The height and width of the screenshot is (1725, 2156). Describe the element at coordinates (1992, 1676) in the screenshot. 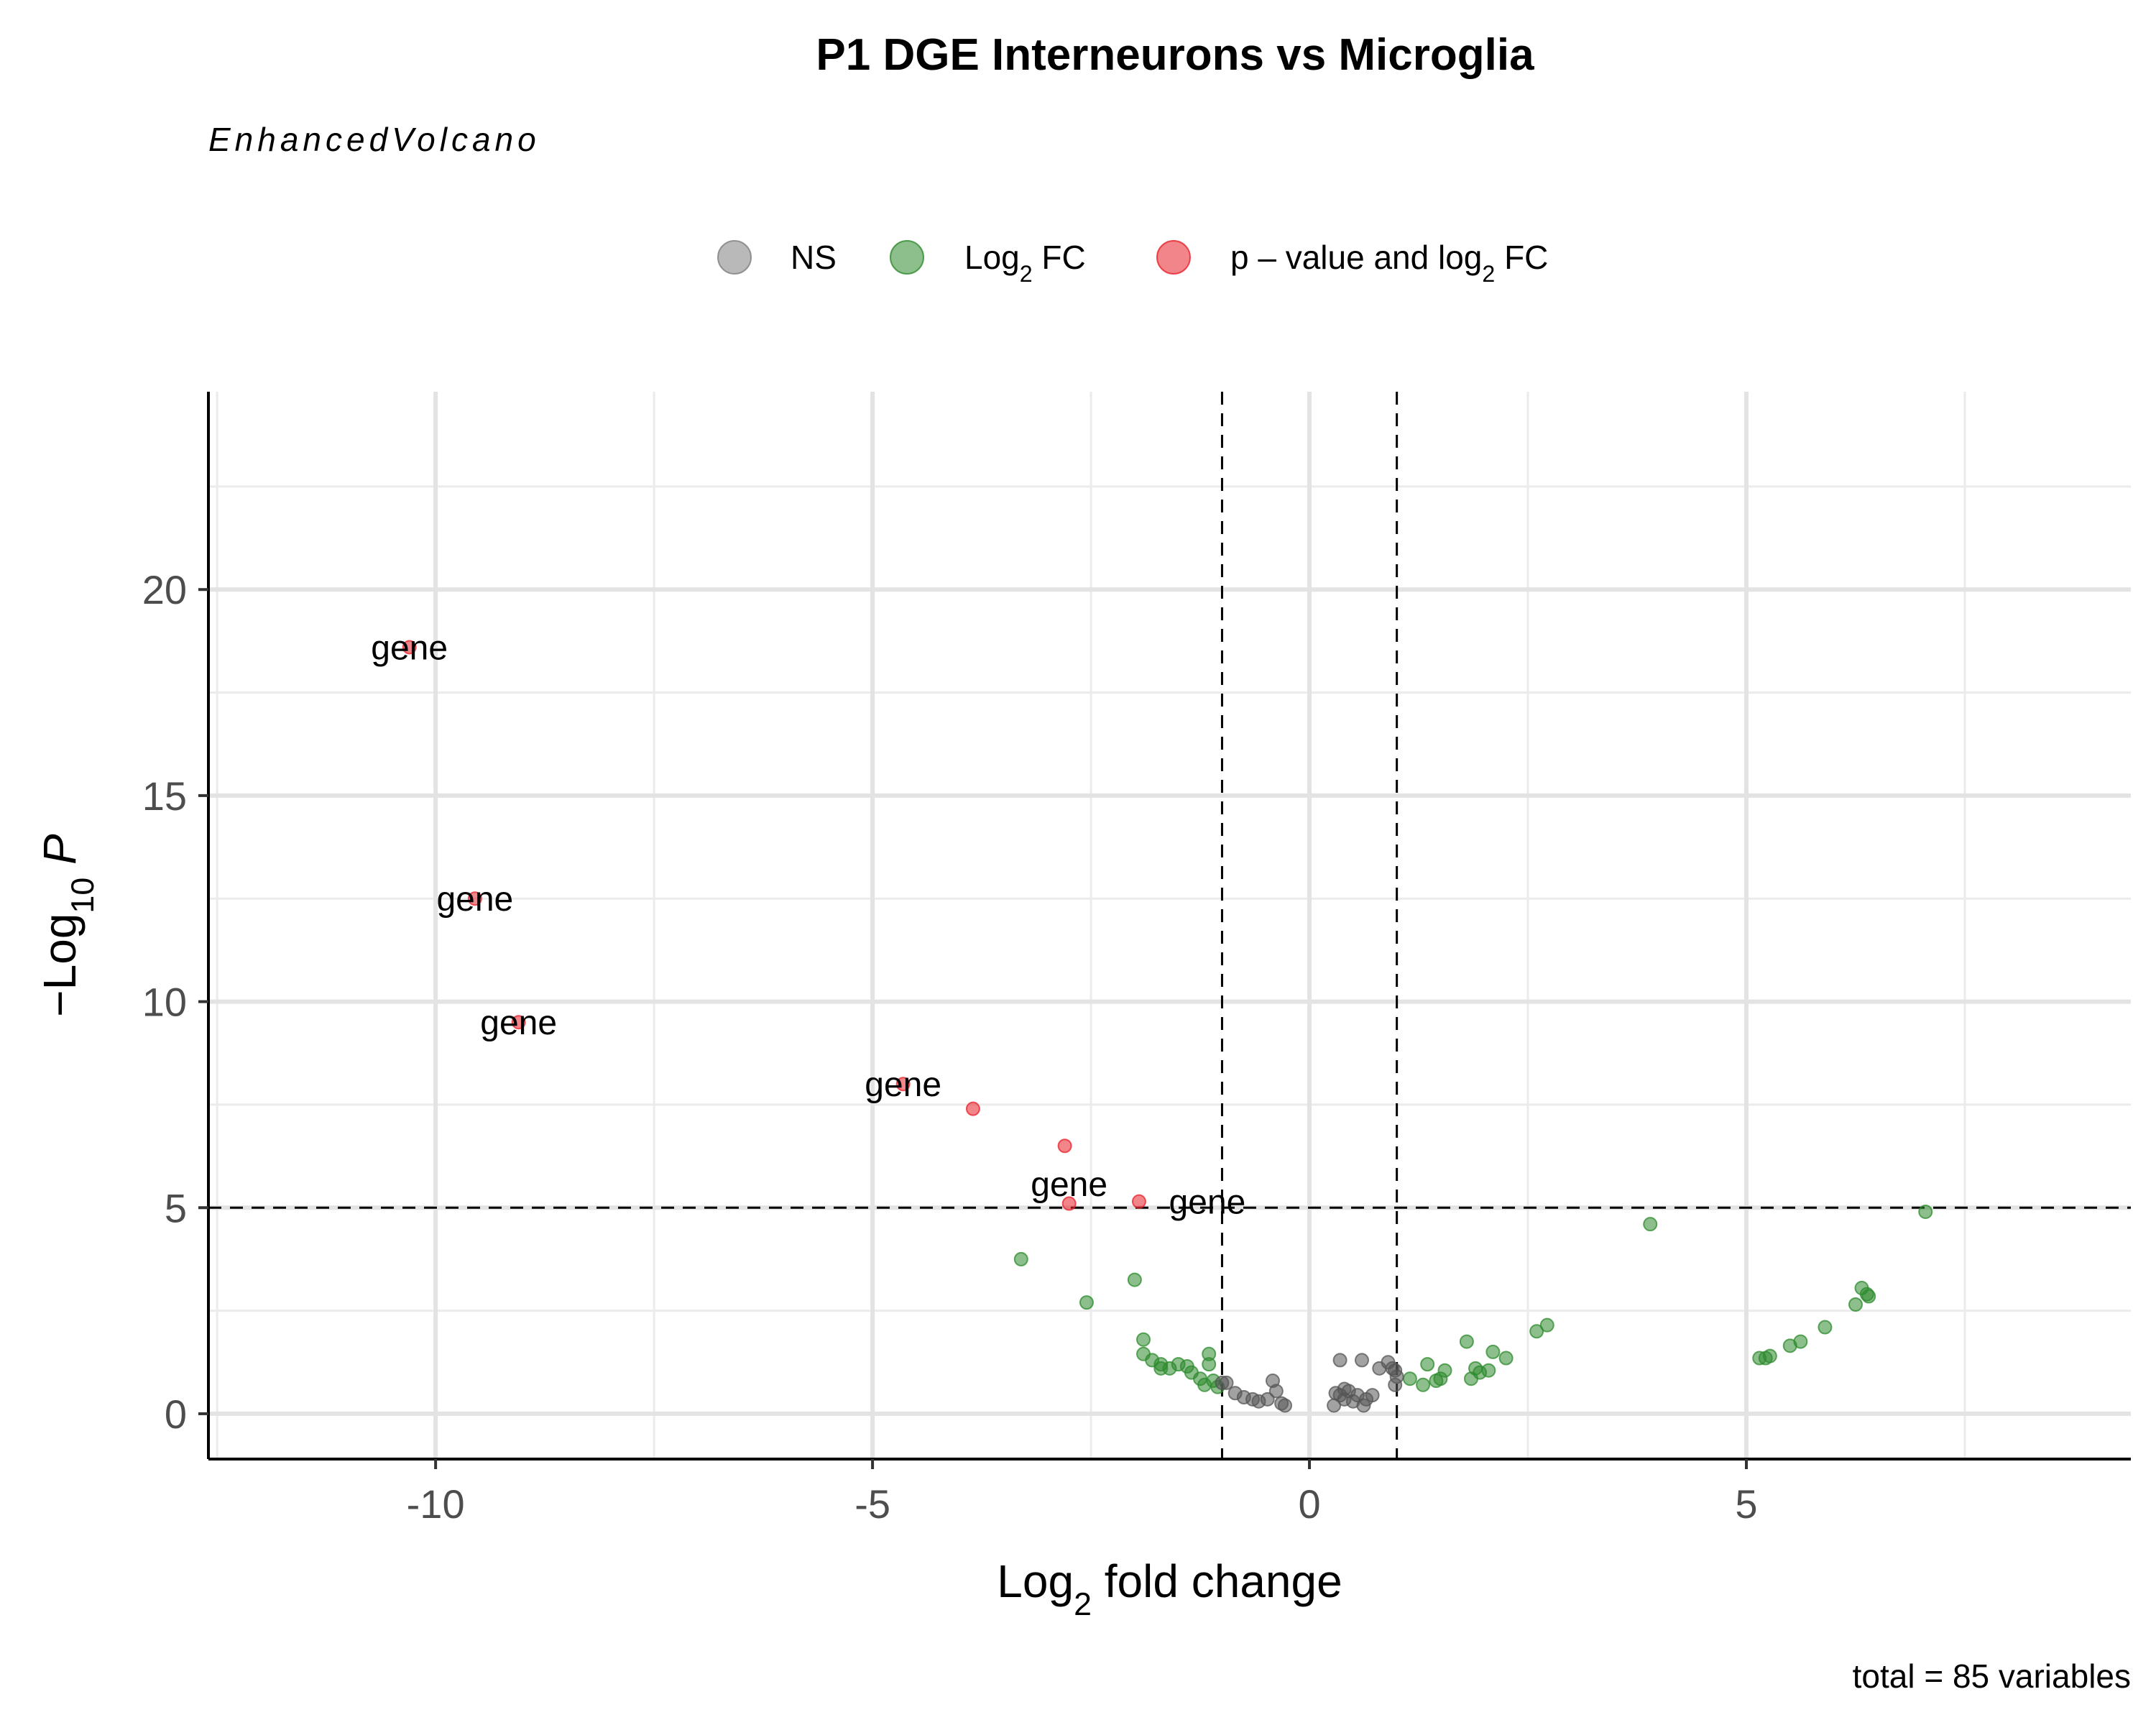

I see `chart-caption: total = 85 variables` at that location.